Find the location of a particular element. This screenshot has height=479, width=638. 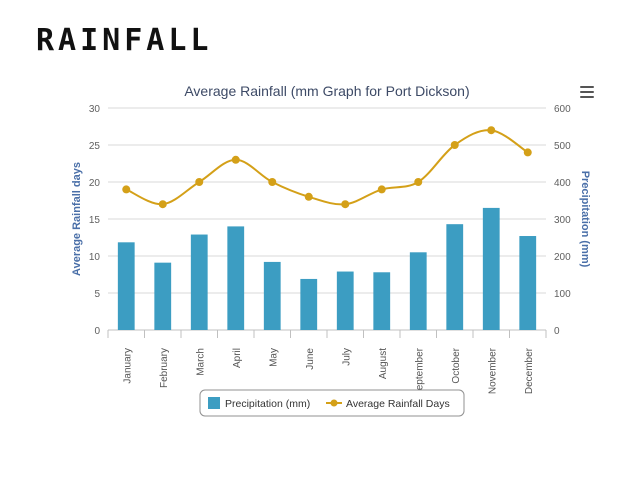

category-label: January is located at coordinates (127, 366).